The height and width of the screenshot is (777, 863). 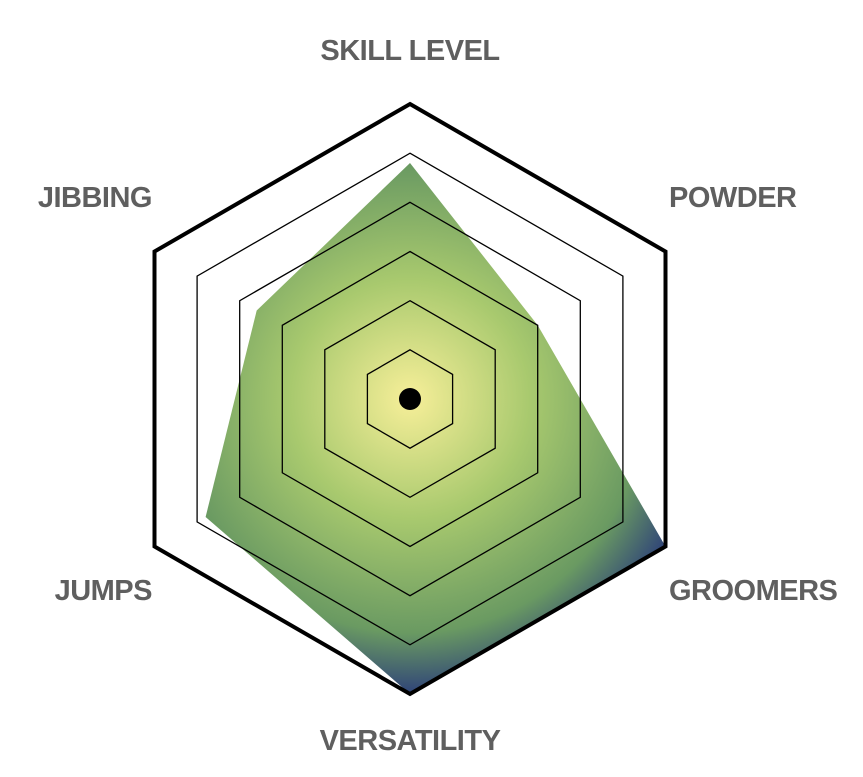 What do you see at coordinates (733, 198) in the screenshot?
I see `axis-label-powder: POWDER` at bounding box center [733, 198].